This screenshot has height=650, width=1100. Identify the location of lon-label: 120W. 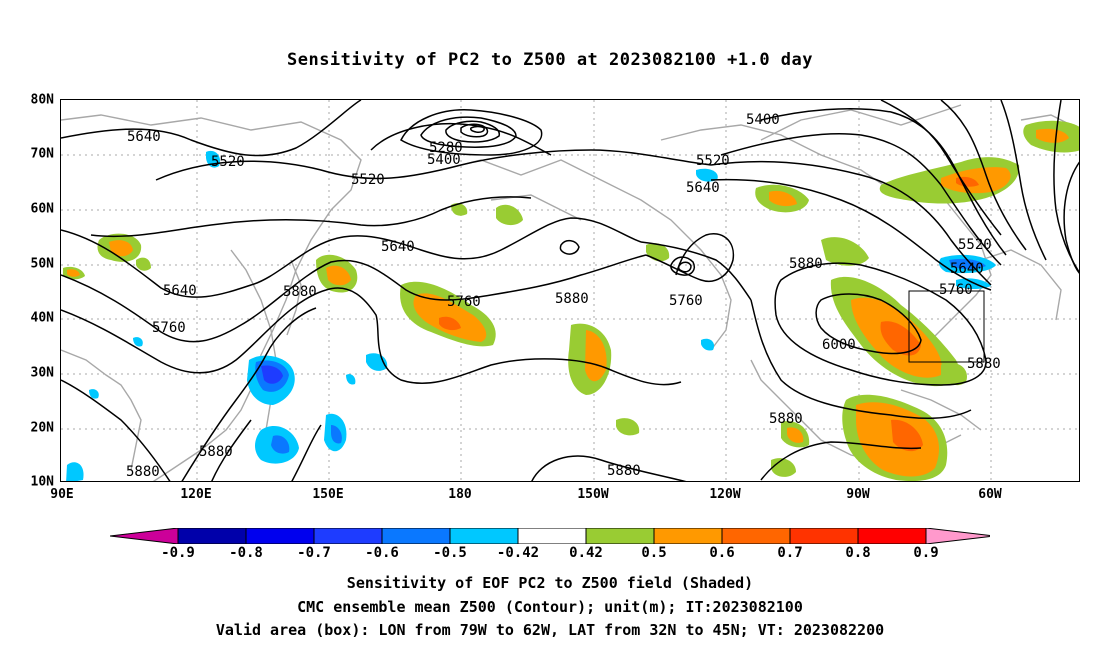
(725, 494).